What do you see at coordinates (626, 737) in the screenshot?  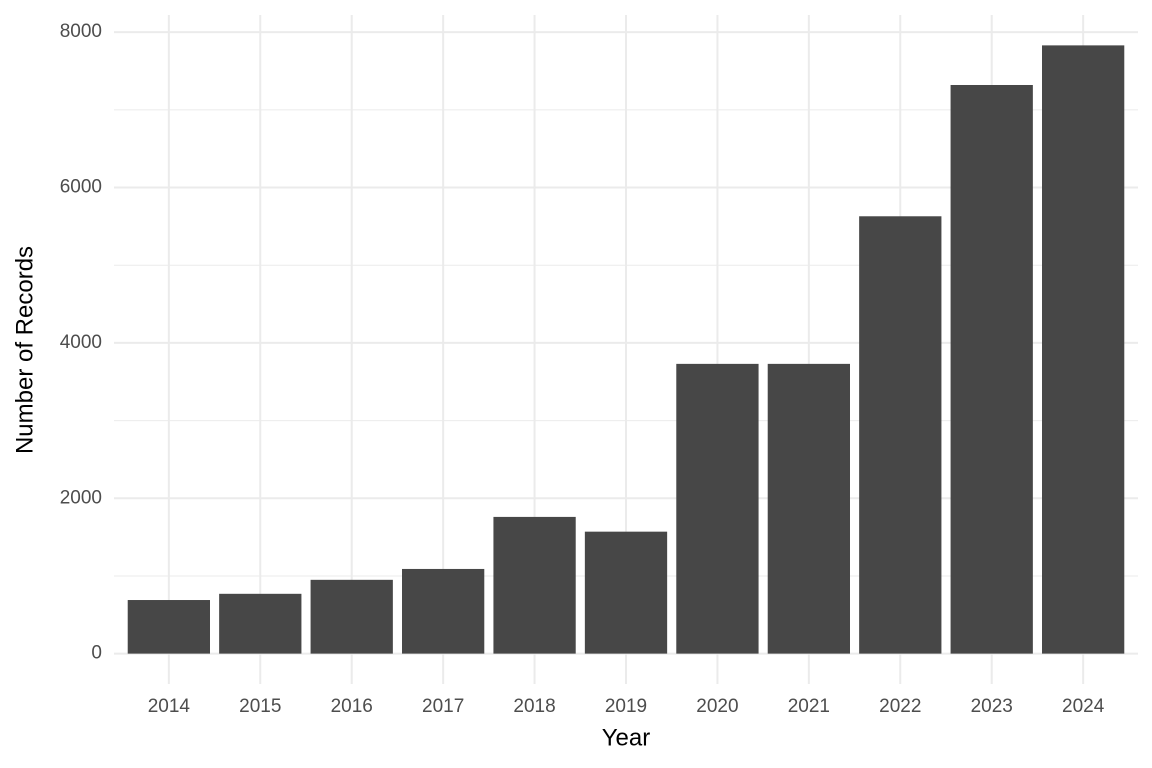 I see `x-axis-title: Year` at bounding box center [626, 737].